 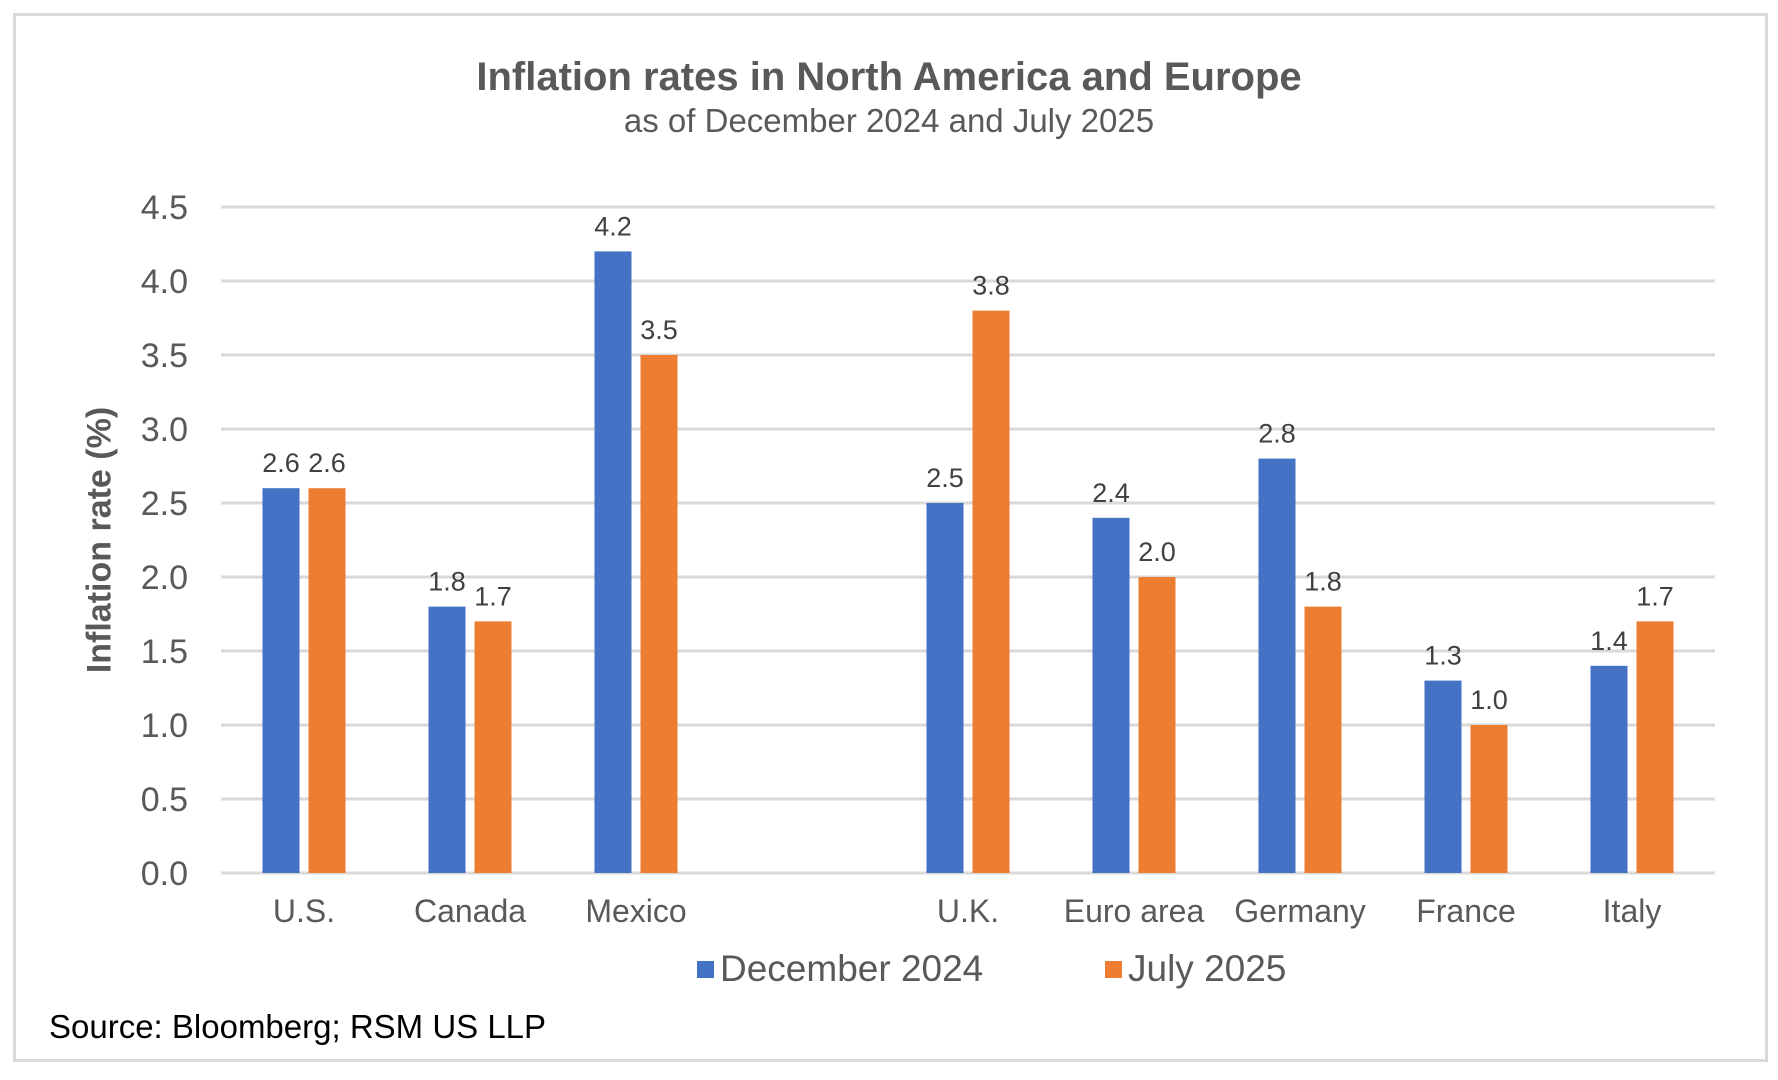 I want to click on legend-swatch-december-2024, so click(x=705, y=969).